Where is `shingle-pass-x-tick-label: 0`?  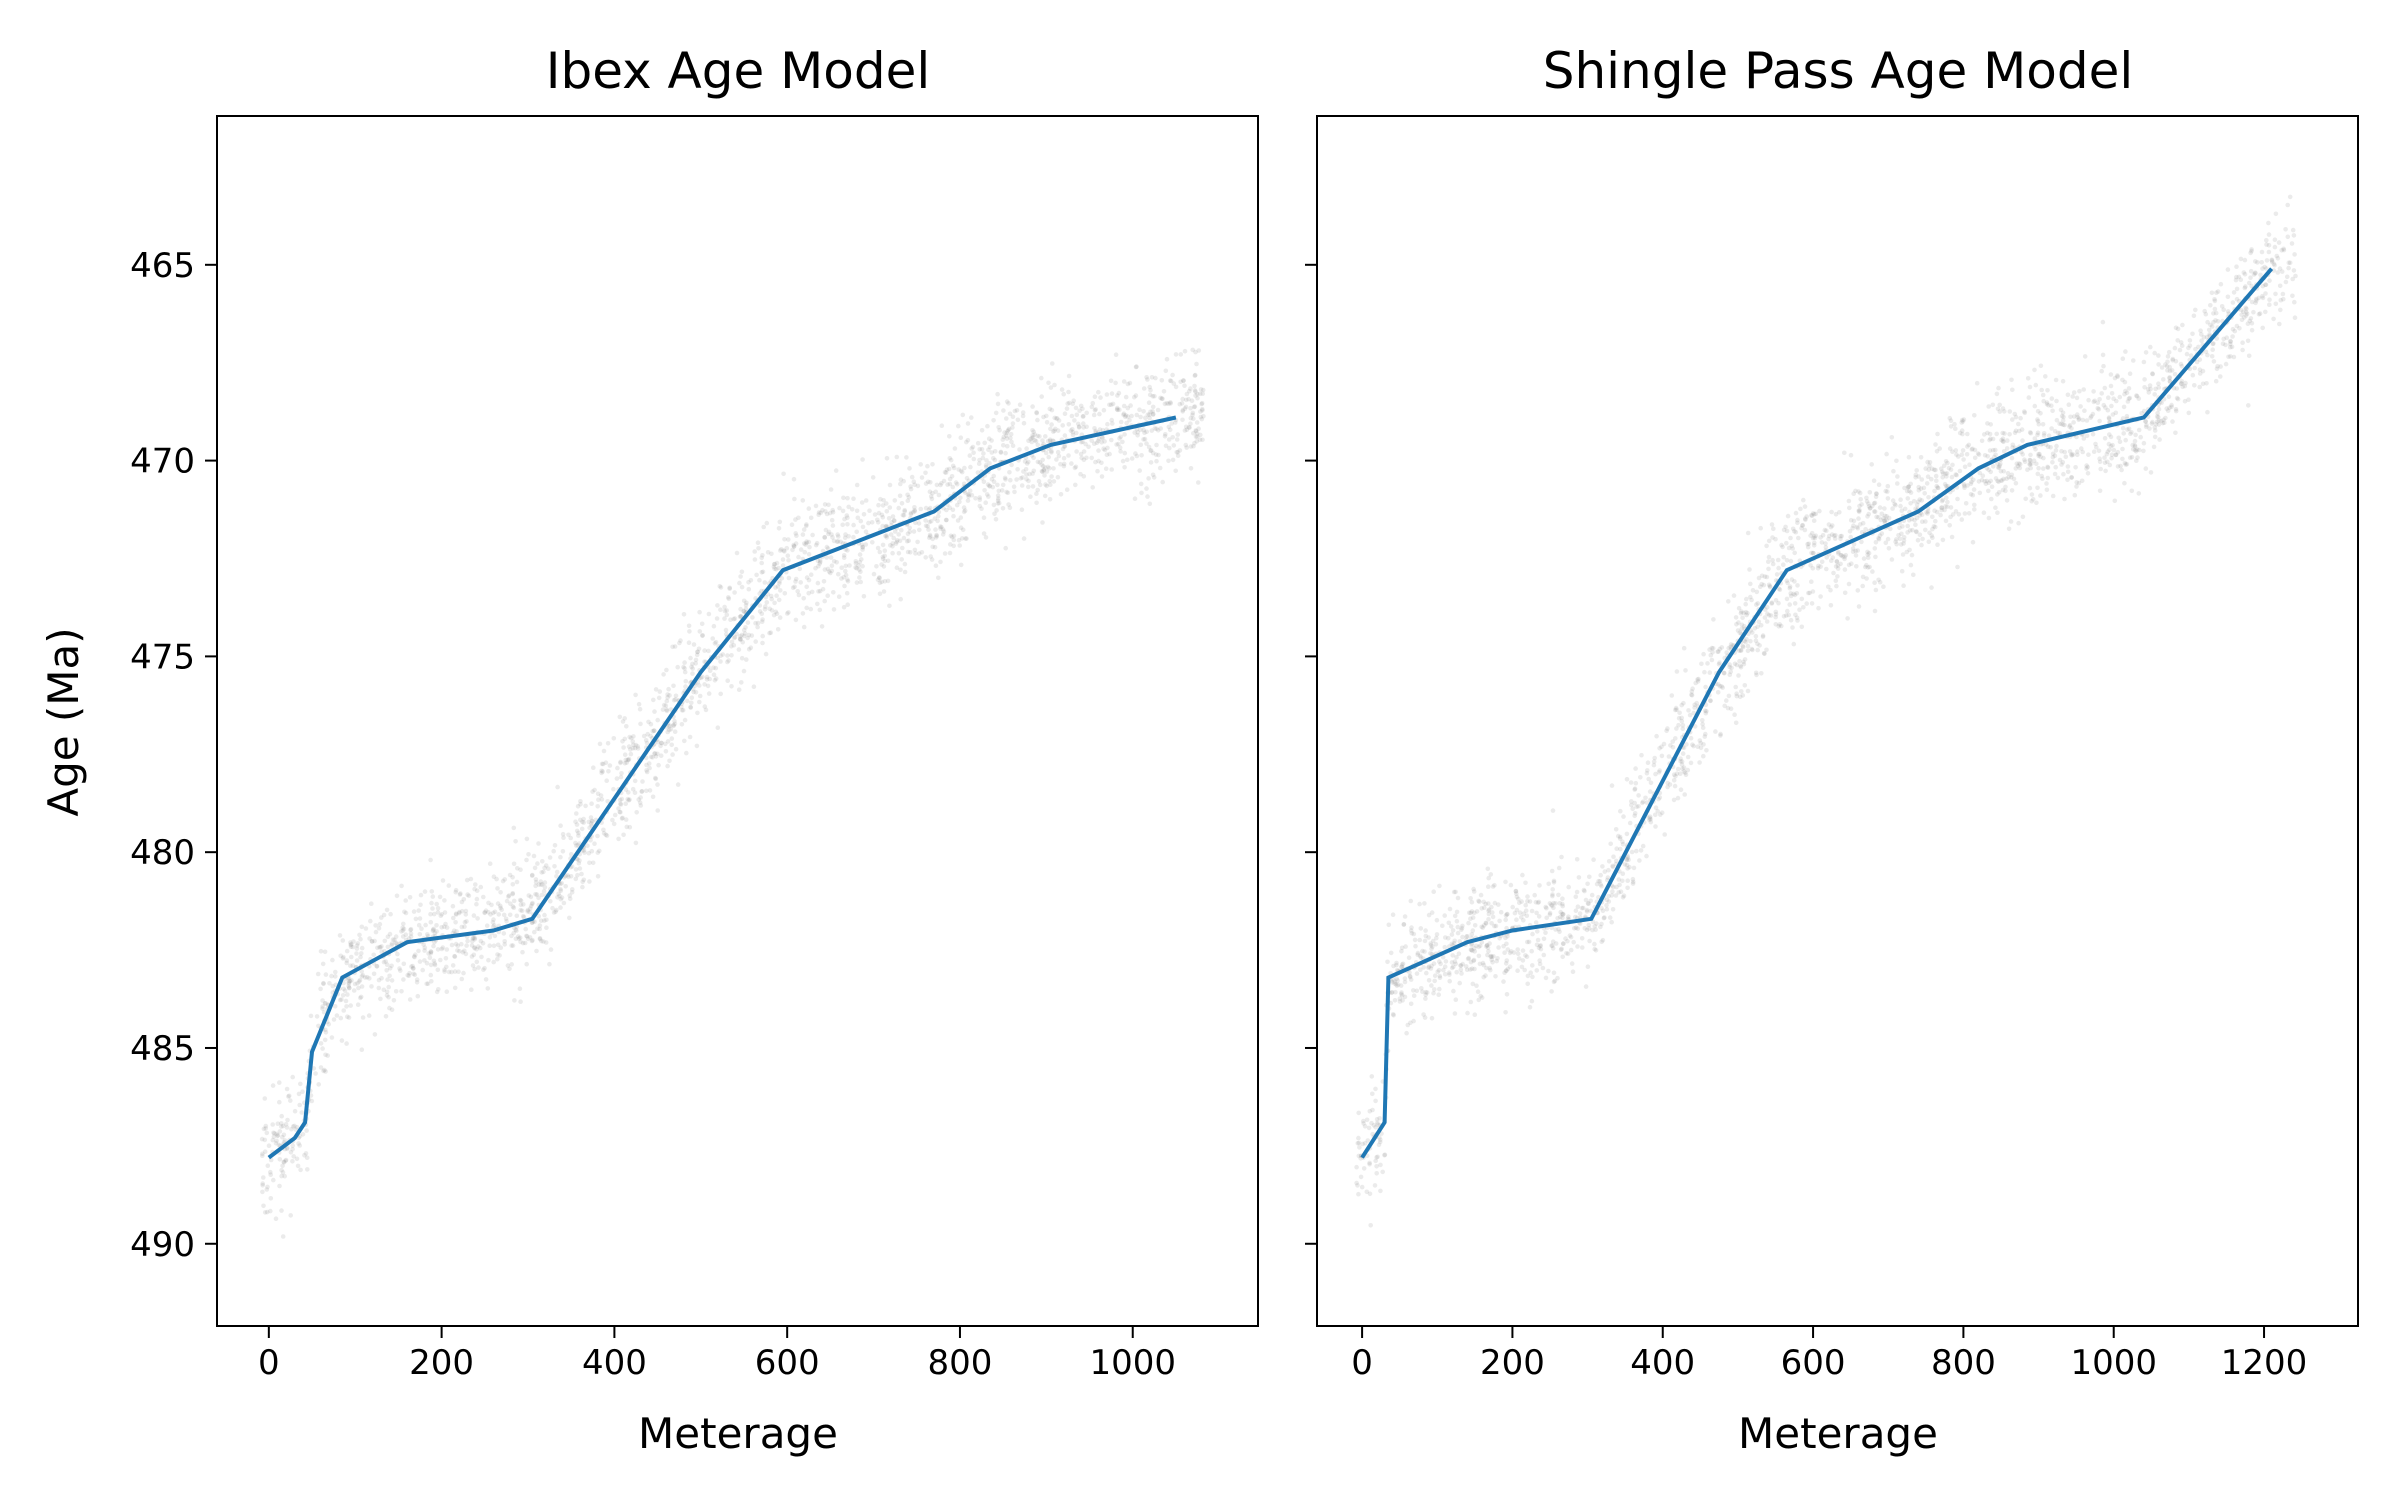
shingle-pass-x-tick-label: 0 is located at coordinates (1362, 1363).